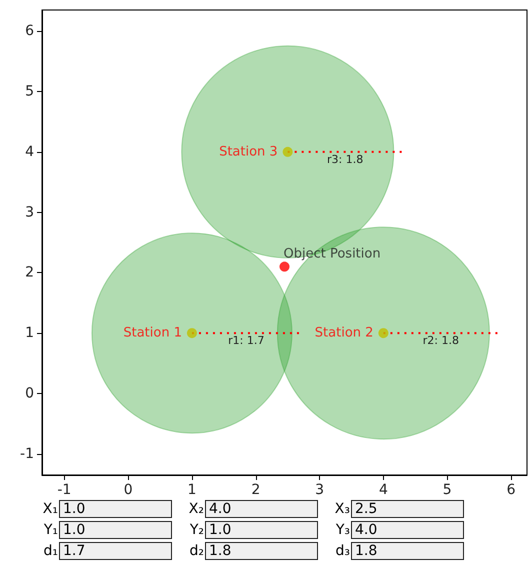 The width and height of the screenshot is (531, 574). Describe the element at coordinates (29, 212) in the screenshot. I see `y-tick-label: 3` at that location.